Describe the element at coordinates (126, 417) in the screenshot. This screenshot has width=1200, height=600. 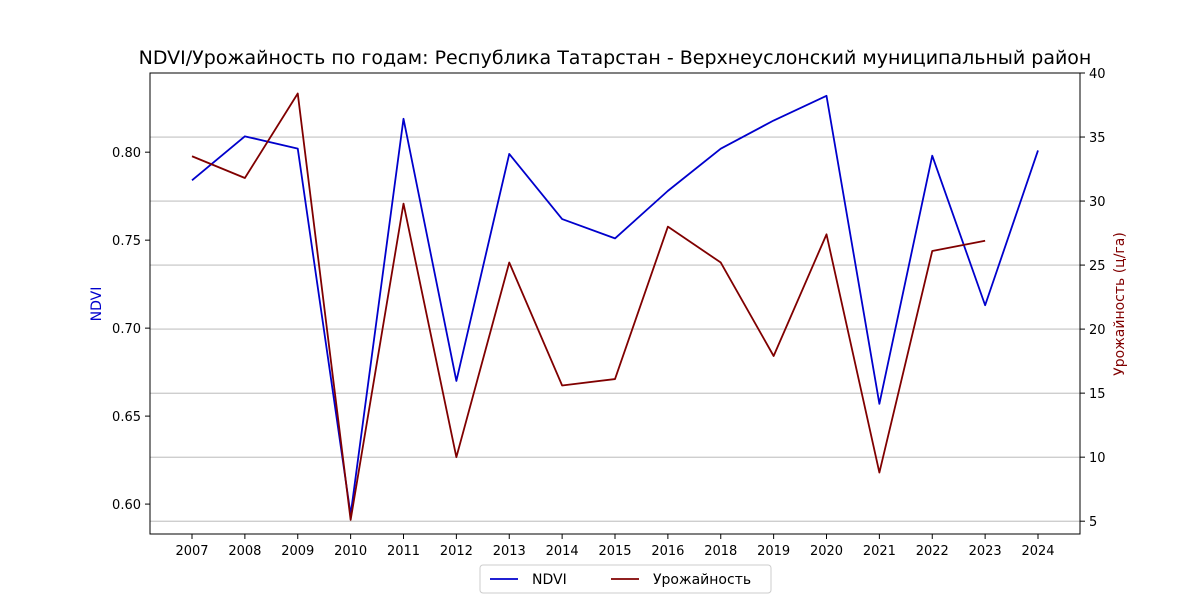
I see `y-left-tick-label-1: 0.65` at that location.